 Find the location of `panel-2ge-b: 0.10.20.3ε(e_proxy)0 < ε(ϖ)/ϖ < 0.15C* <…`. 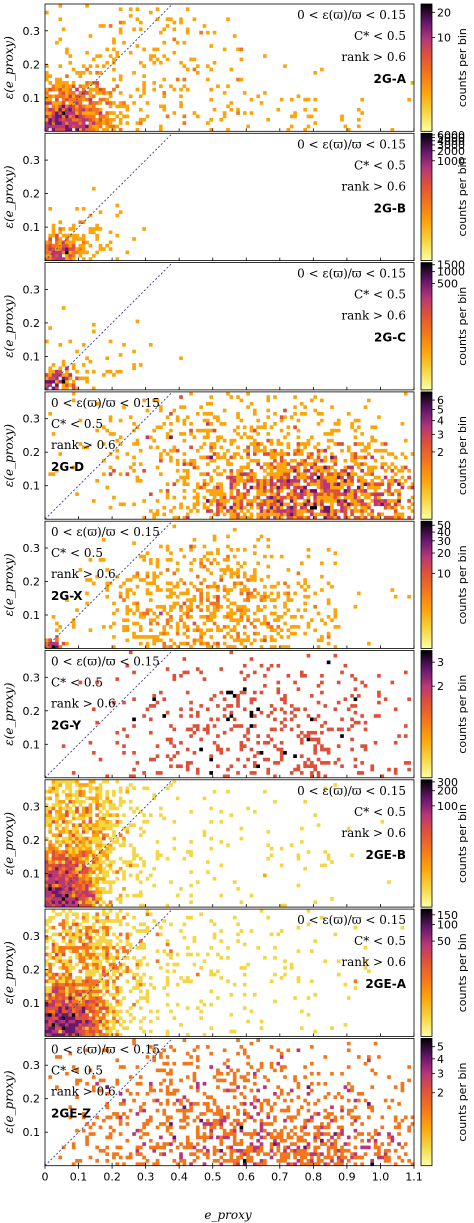

panel-2ge-b: 0.10.20.3ε(e_proxy)0 < ε(ϖ)/ϖ < 0.15C* <… is located at coordinates (235, 842).